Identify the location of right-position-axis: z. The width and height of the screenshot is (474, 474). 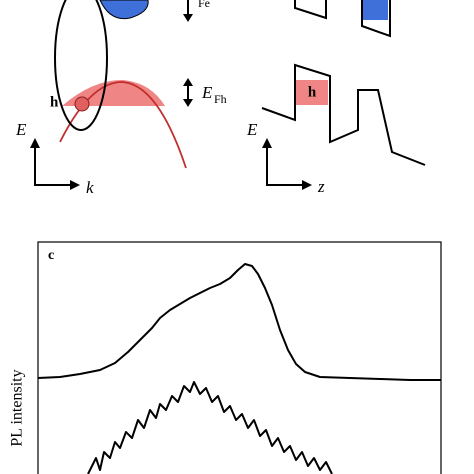
(321, 186).